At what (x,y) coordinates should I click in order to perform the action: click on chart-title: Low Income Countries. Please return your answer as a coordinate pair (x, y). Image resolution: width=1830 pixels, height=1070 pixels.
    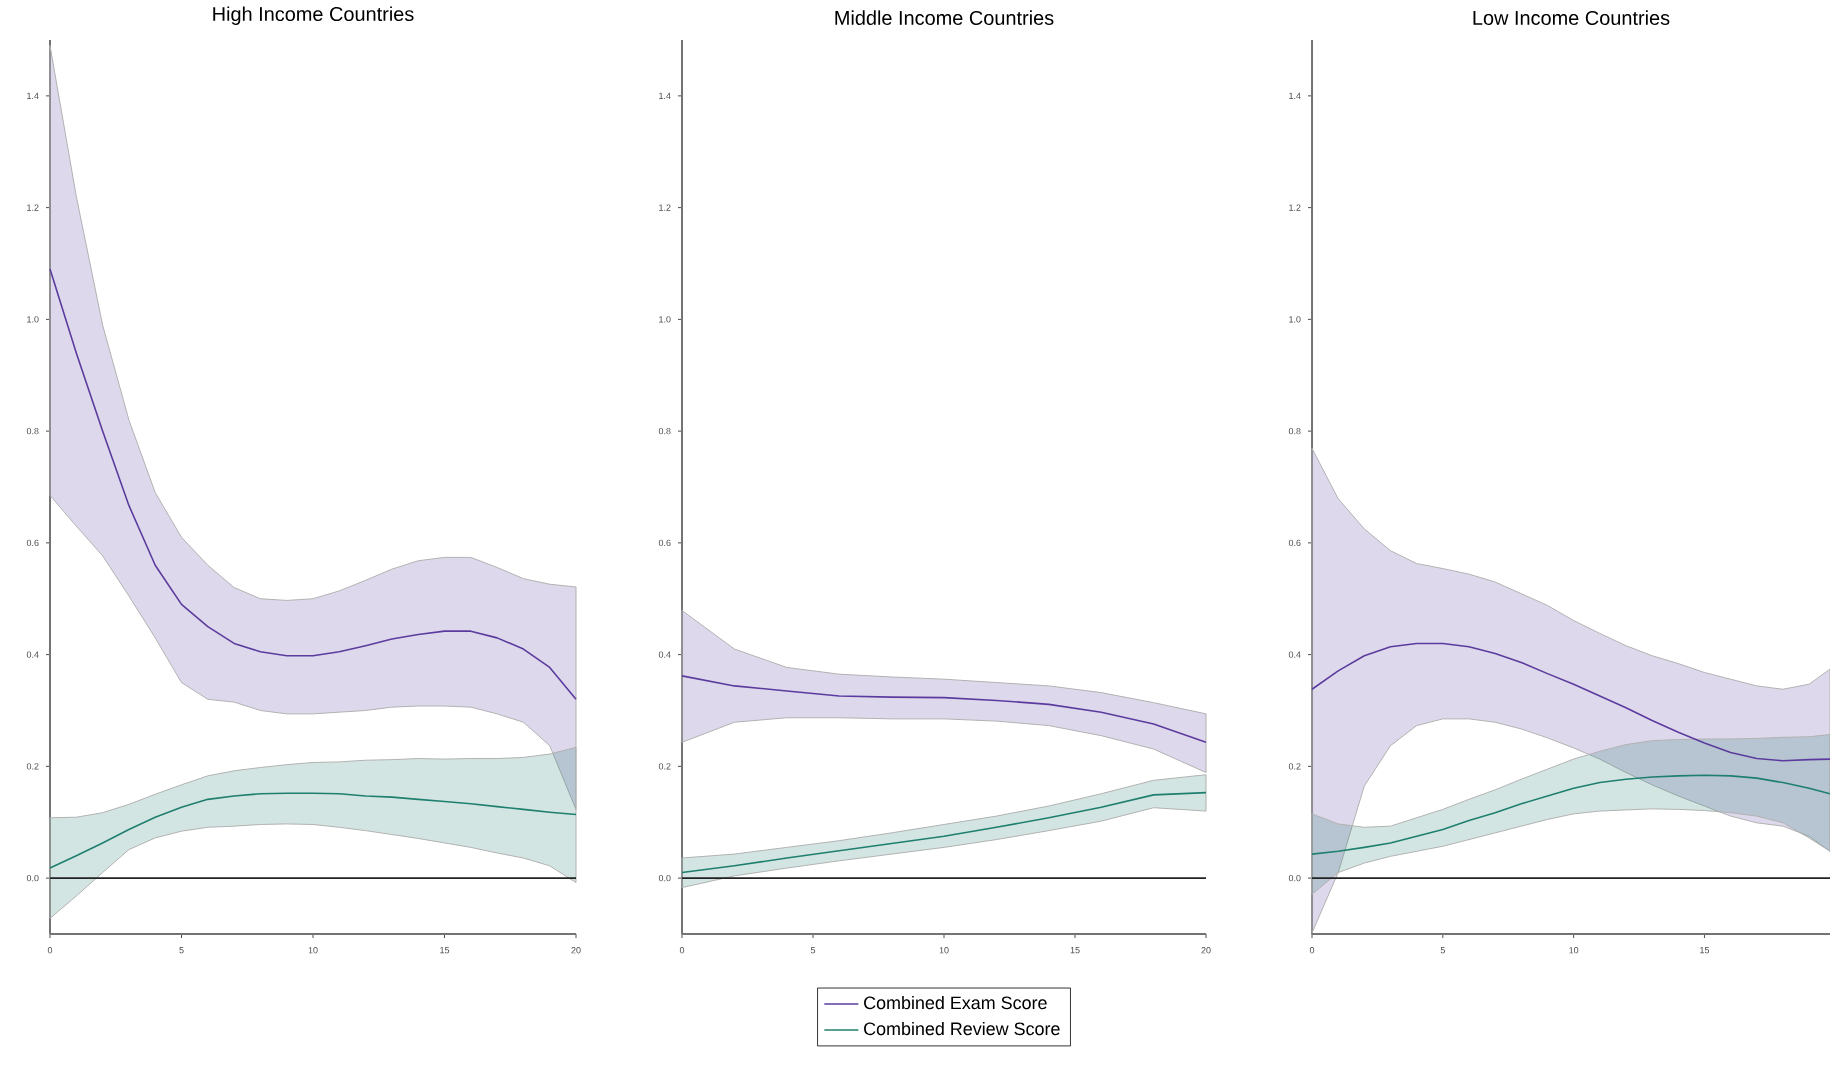
    Looking at the image, I should click on (1571, 17).